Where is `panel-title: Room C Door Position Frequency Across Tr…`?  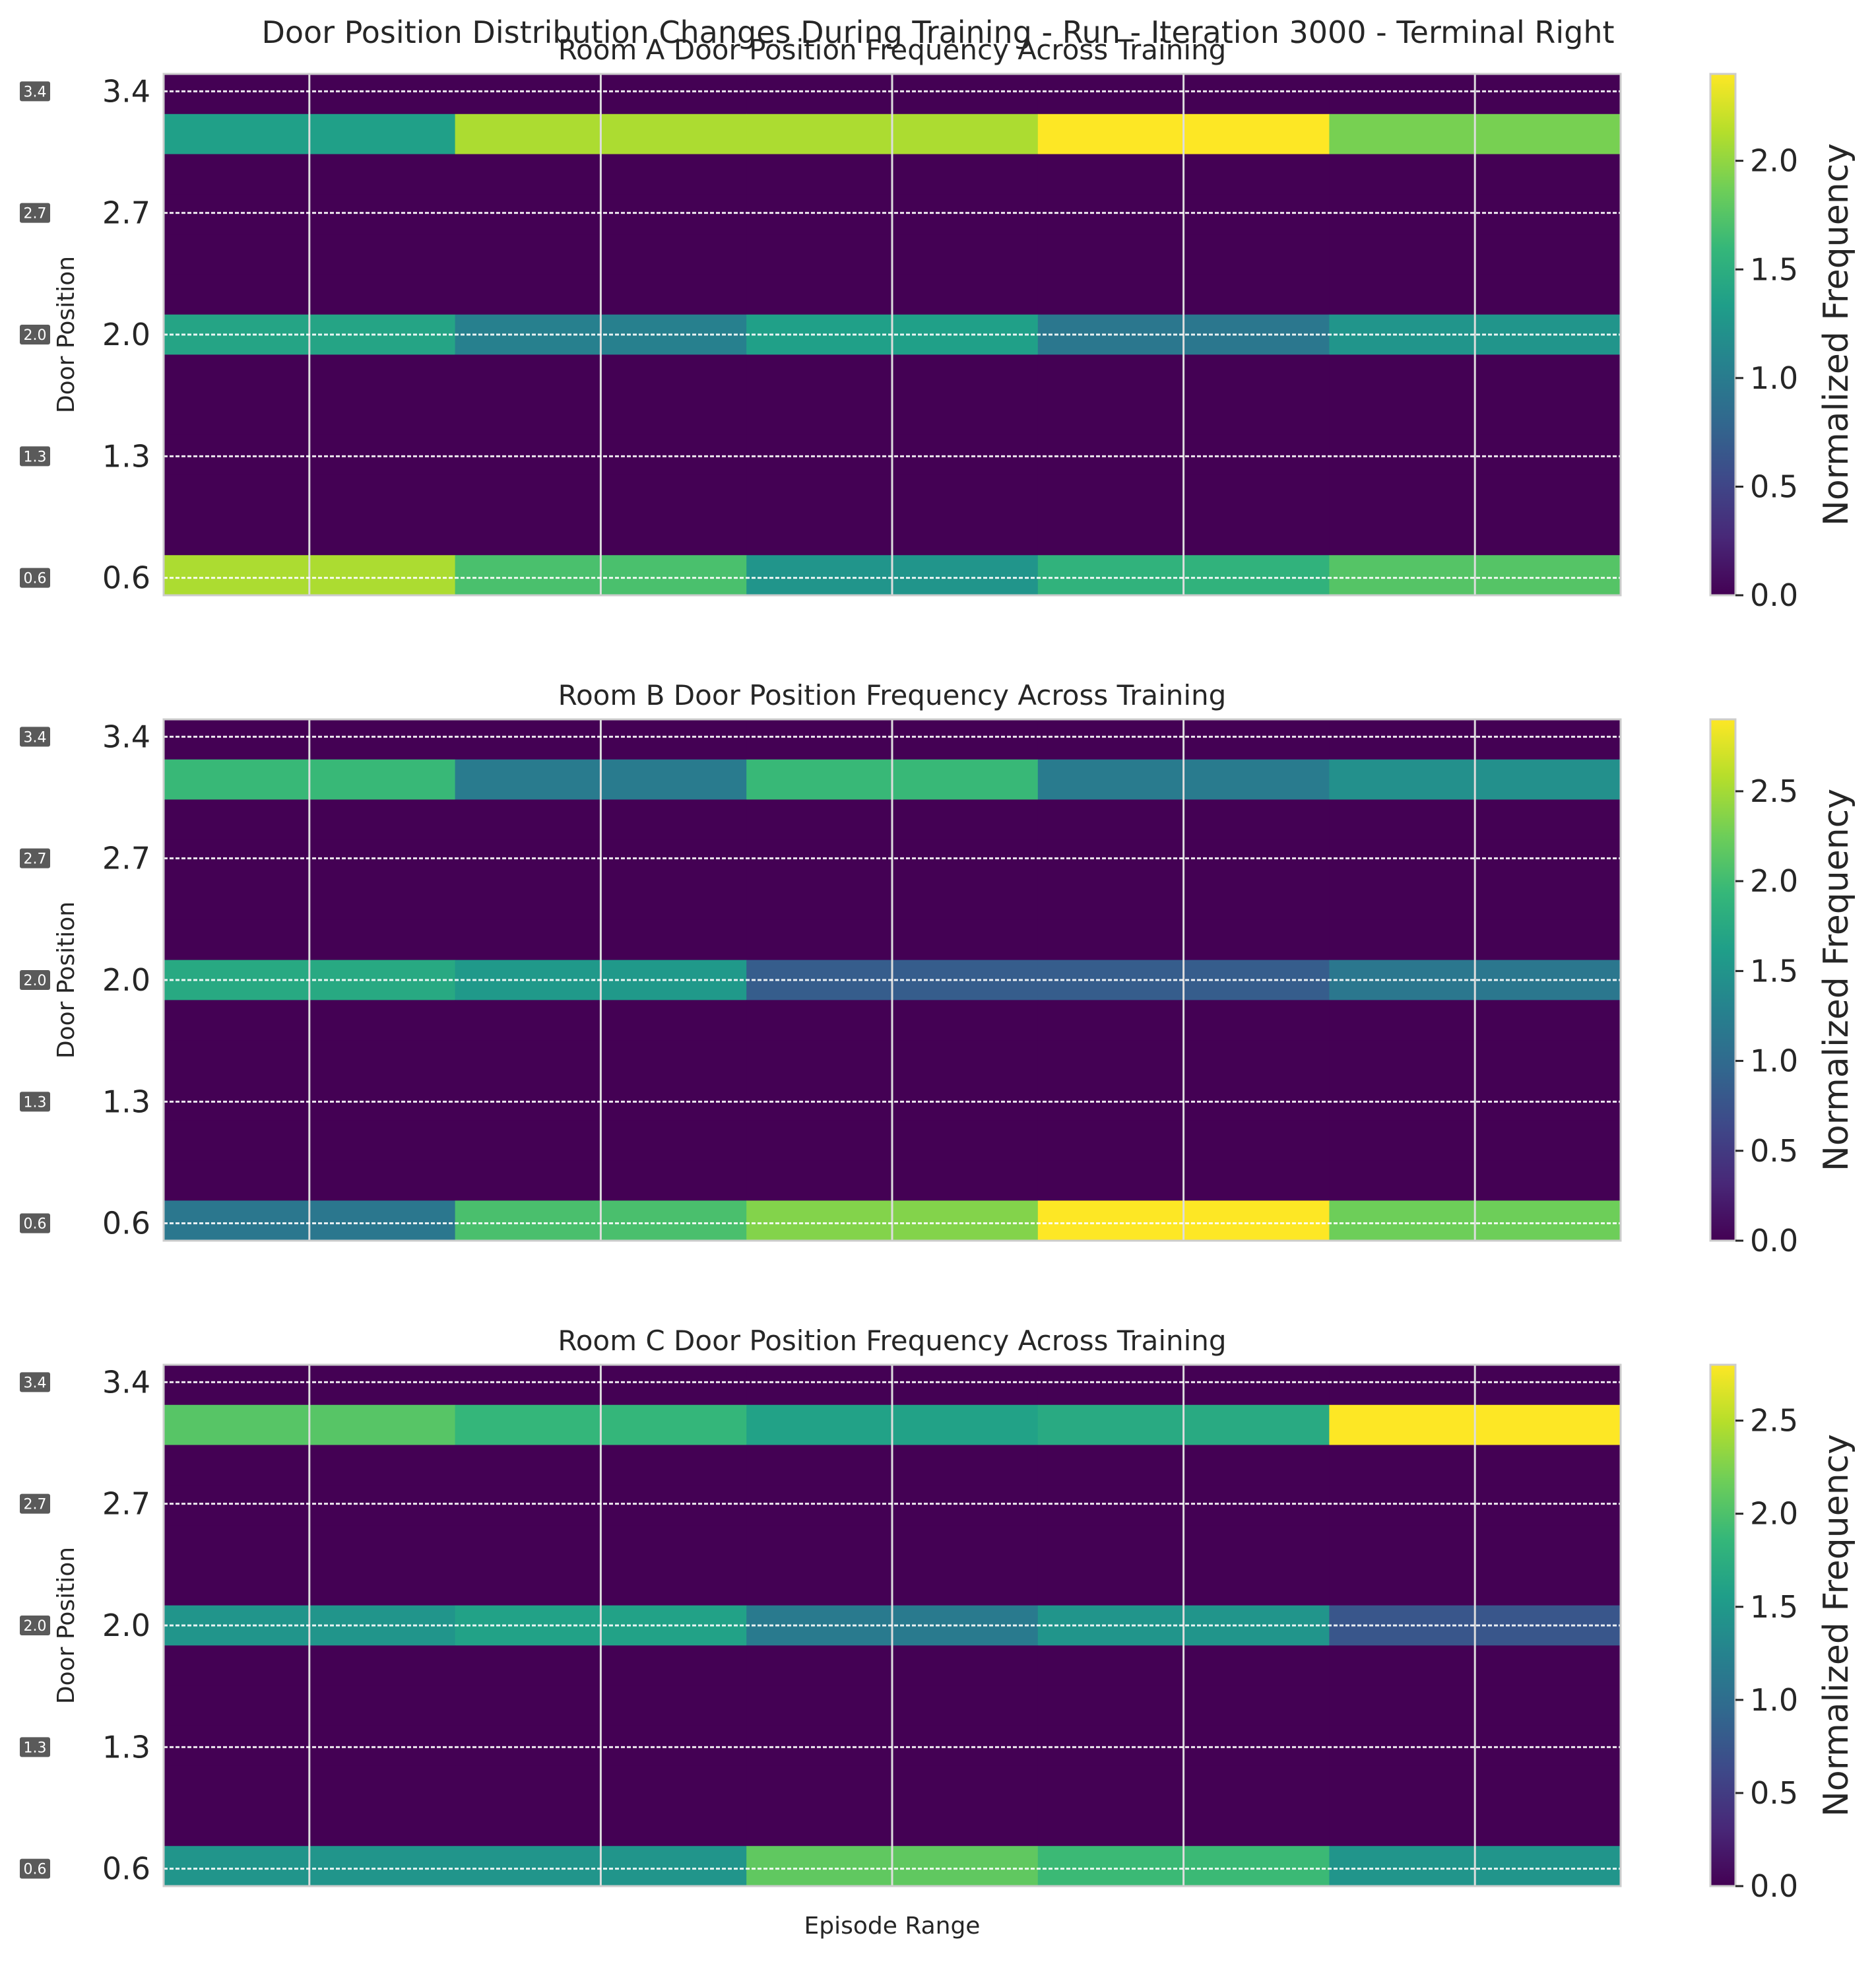
panel-title: Room C Door Position Frequency Across Tr… is located at coordinates (892, 1340).